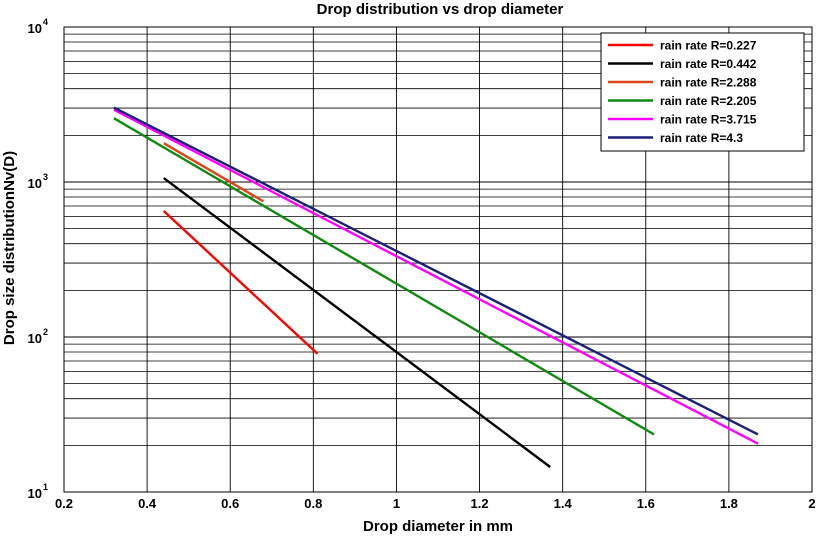 The width and height of the screenshot is (819, 536). What do you see at coordinates (440, 9) in the screenshot?
I see `chart-title: Drop distribution vs drop diameter` at bounding box center [440, 9].